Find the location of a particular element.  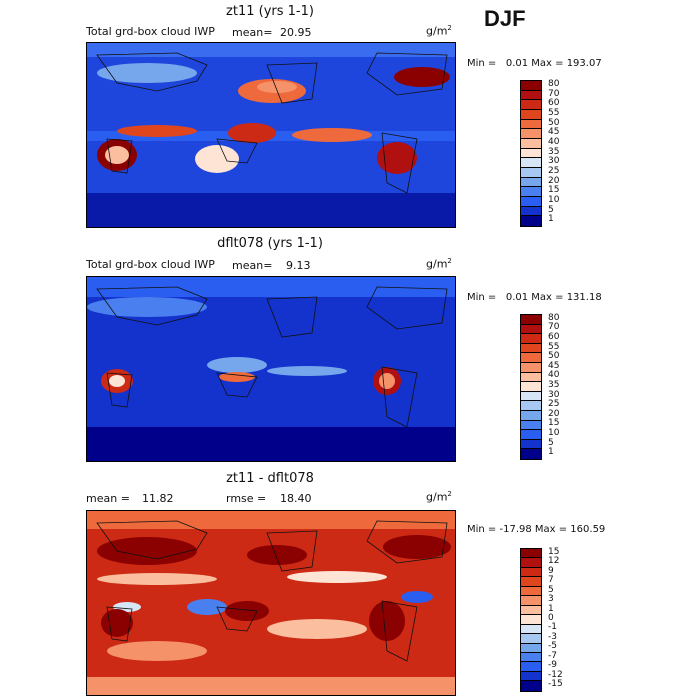

panel-3-colorbar is located at coordinates (531, 620).